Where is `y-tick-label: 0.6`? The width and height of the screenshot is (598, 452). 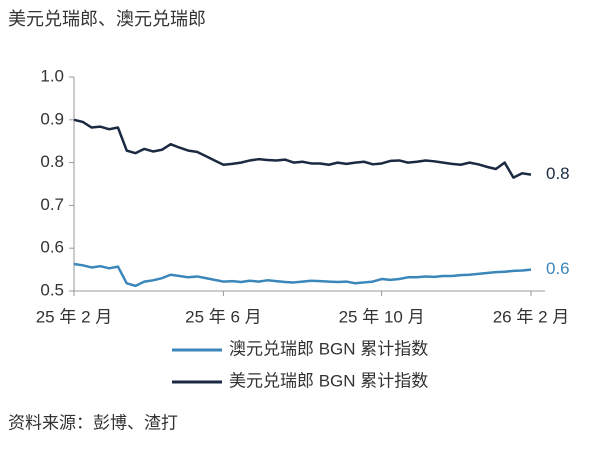 y-tick-label: 0.6 is located at coordinates (52, 247).